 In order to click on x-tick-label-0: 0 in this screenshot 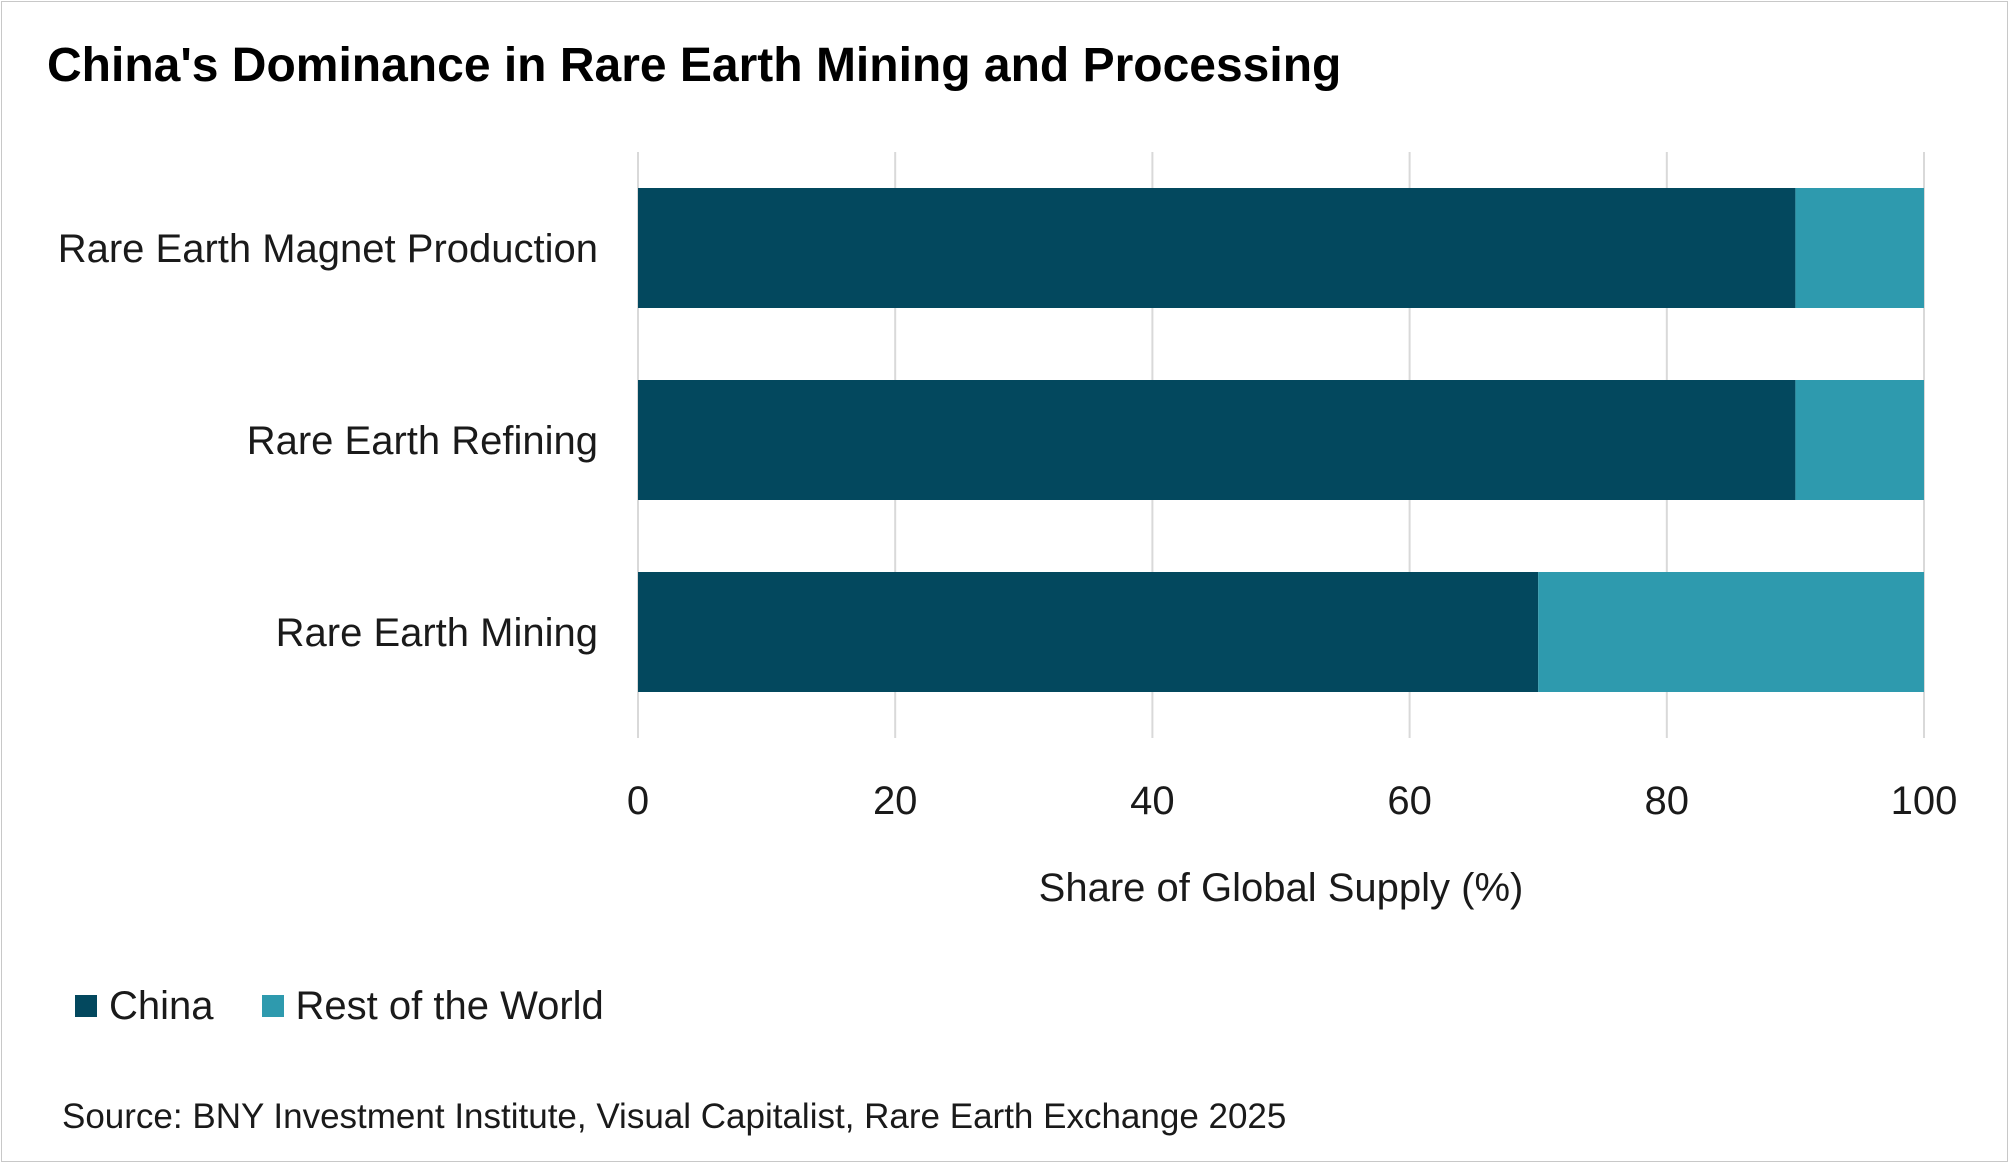, I will do `click(638, 801)`.